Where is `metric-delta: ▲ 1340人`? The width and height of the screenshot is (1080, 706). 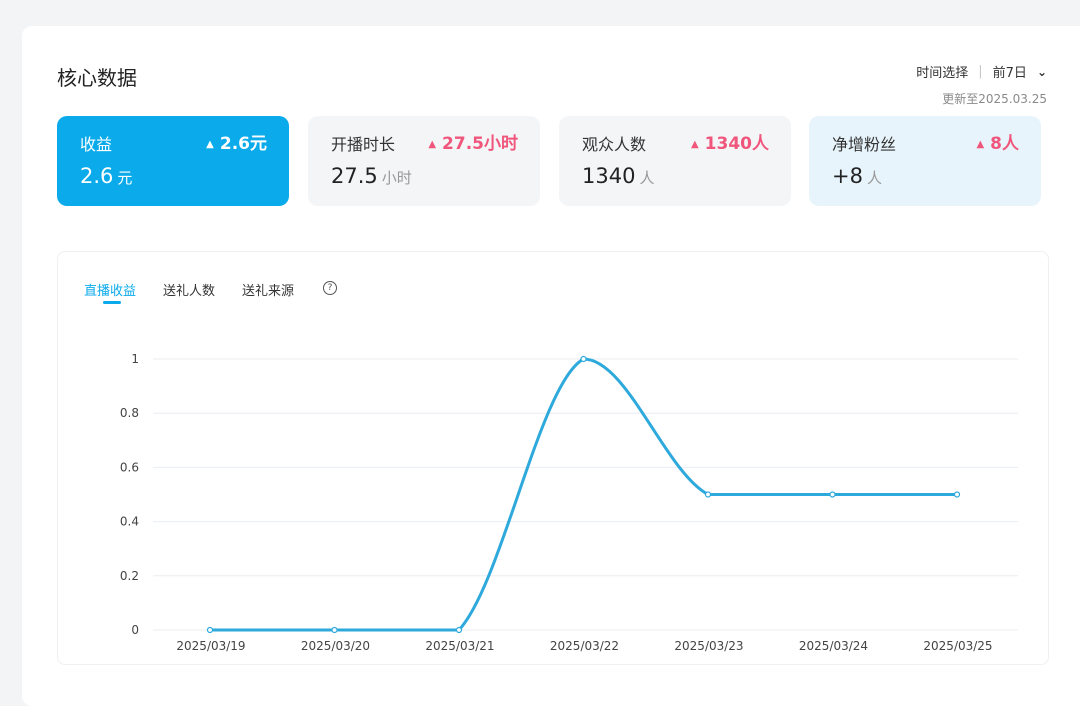 metric-delta: ▲ 1340人 is located at coordinates (729, 144).